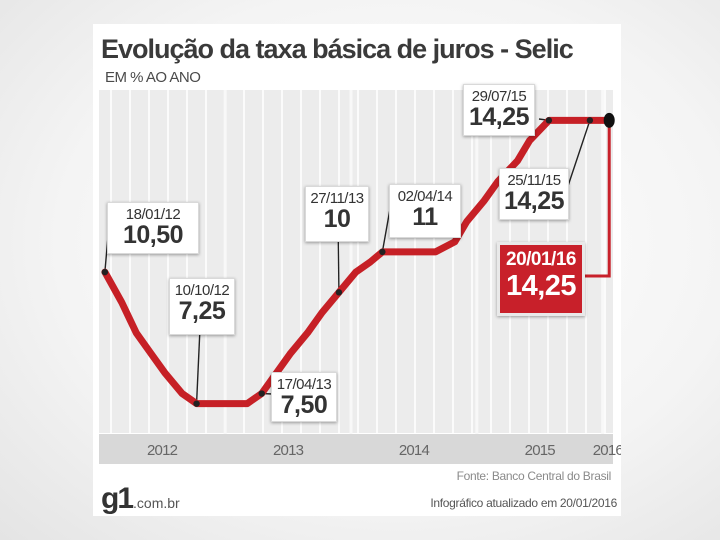 This screenshot has height=540, width=720. Describe the element at coordinates (117, 498) in the screenshot. I see `logo-mark: g1` at that location.